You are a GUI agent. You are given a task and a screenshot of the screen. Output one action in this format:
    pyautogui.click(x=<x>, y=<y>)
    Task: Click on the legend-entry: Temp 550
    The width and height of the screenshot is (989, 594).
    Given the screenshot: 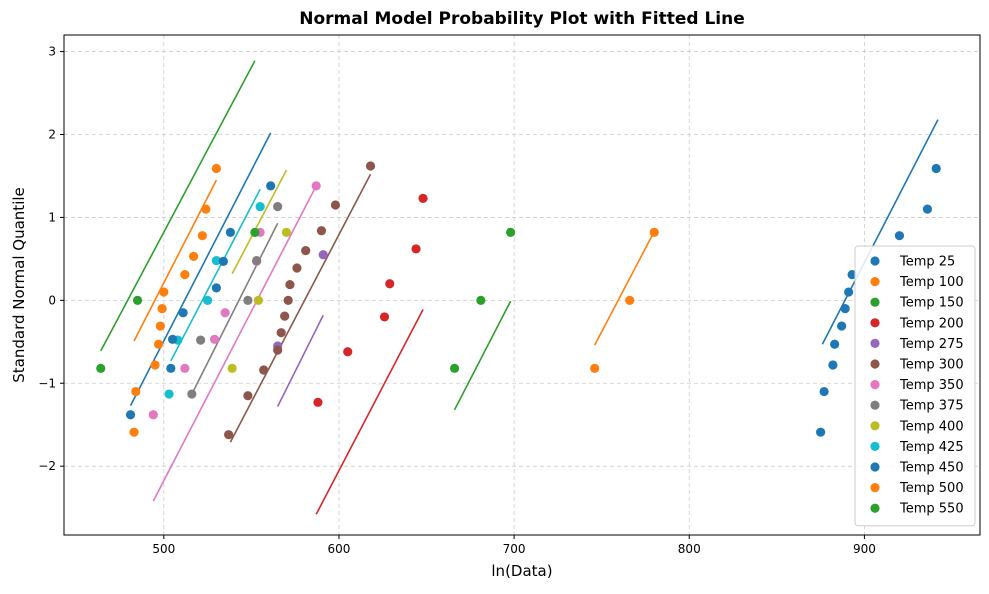 What is the action you would take?
    pyautogui.click(x=931, y=509)
    